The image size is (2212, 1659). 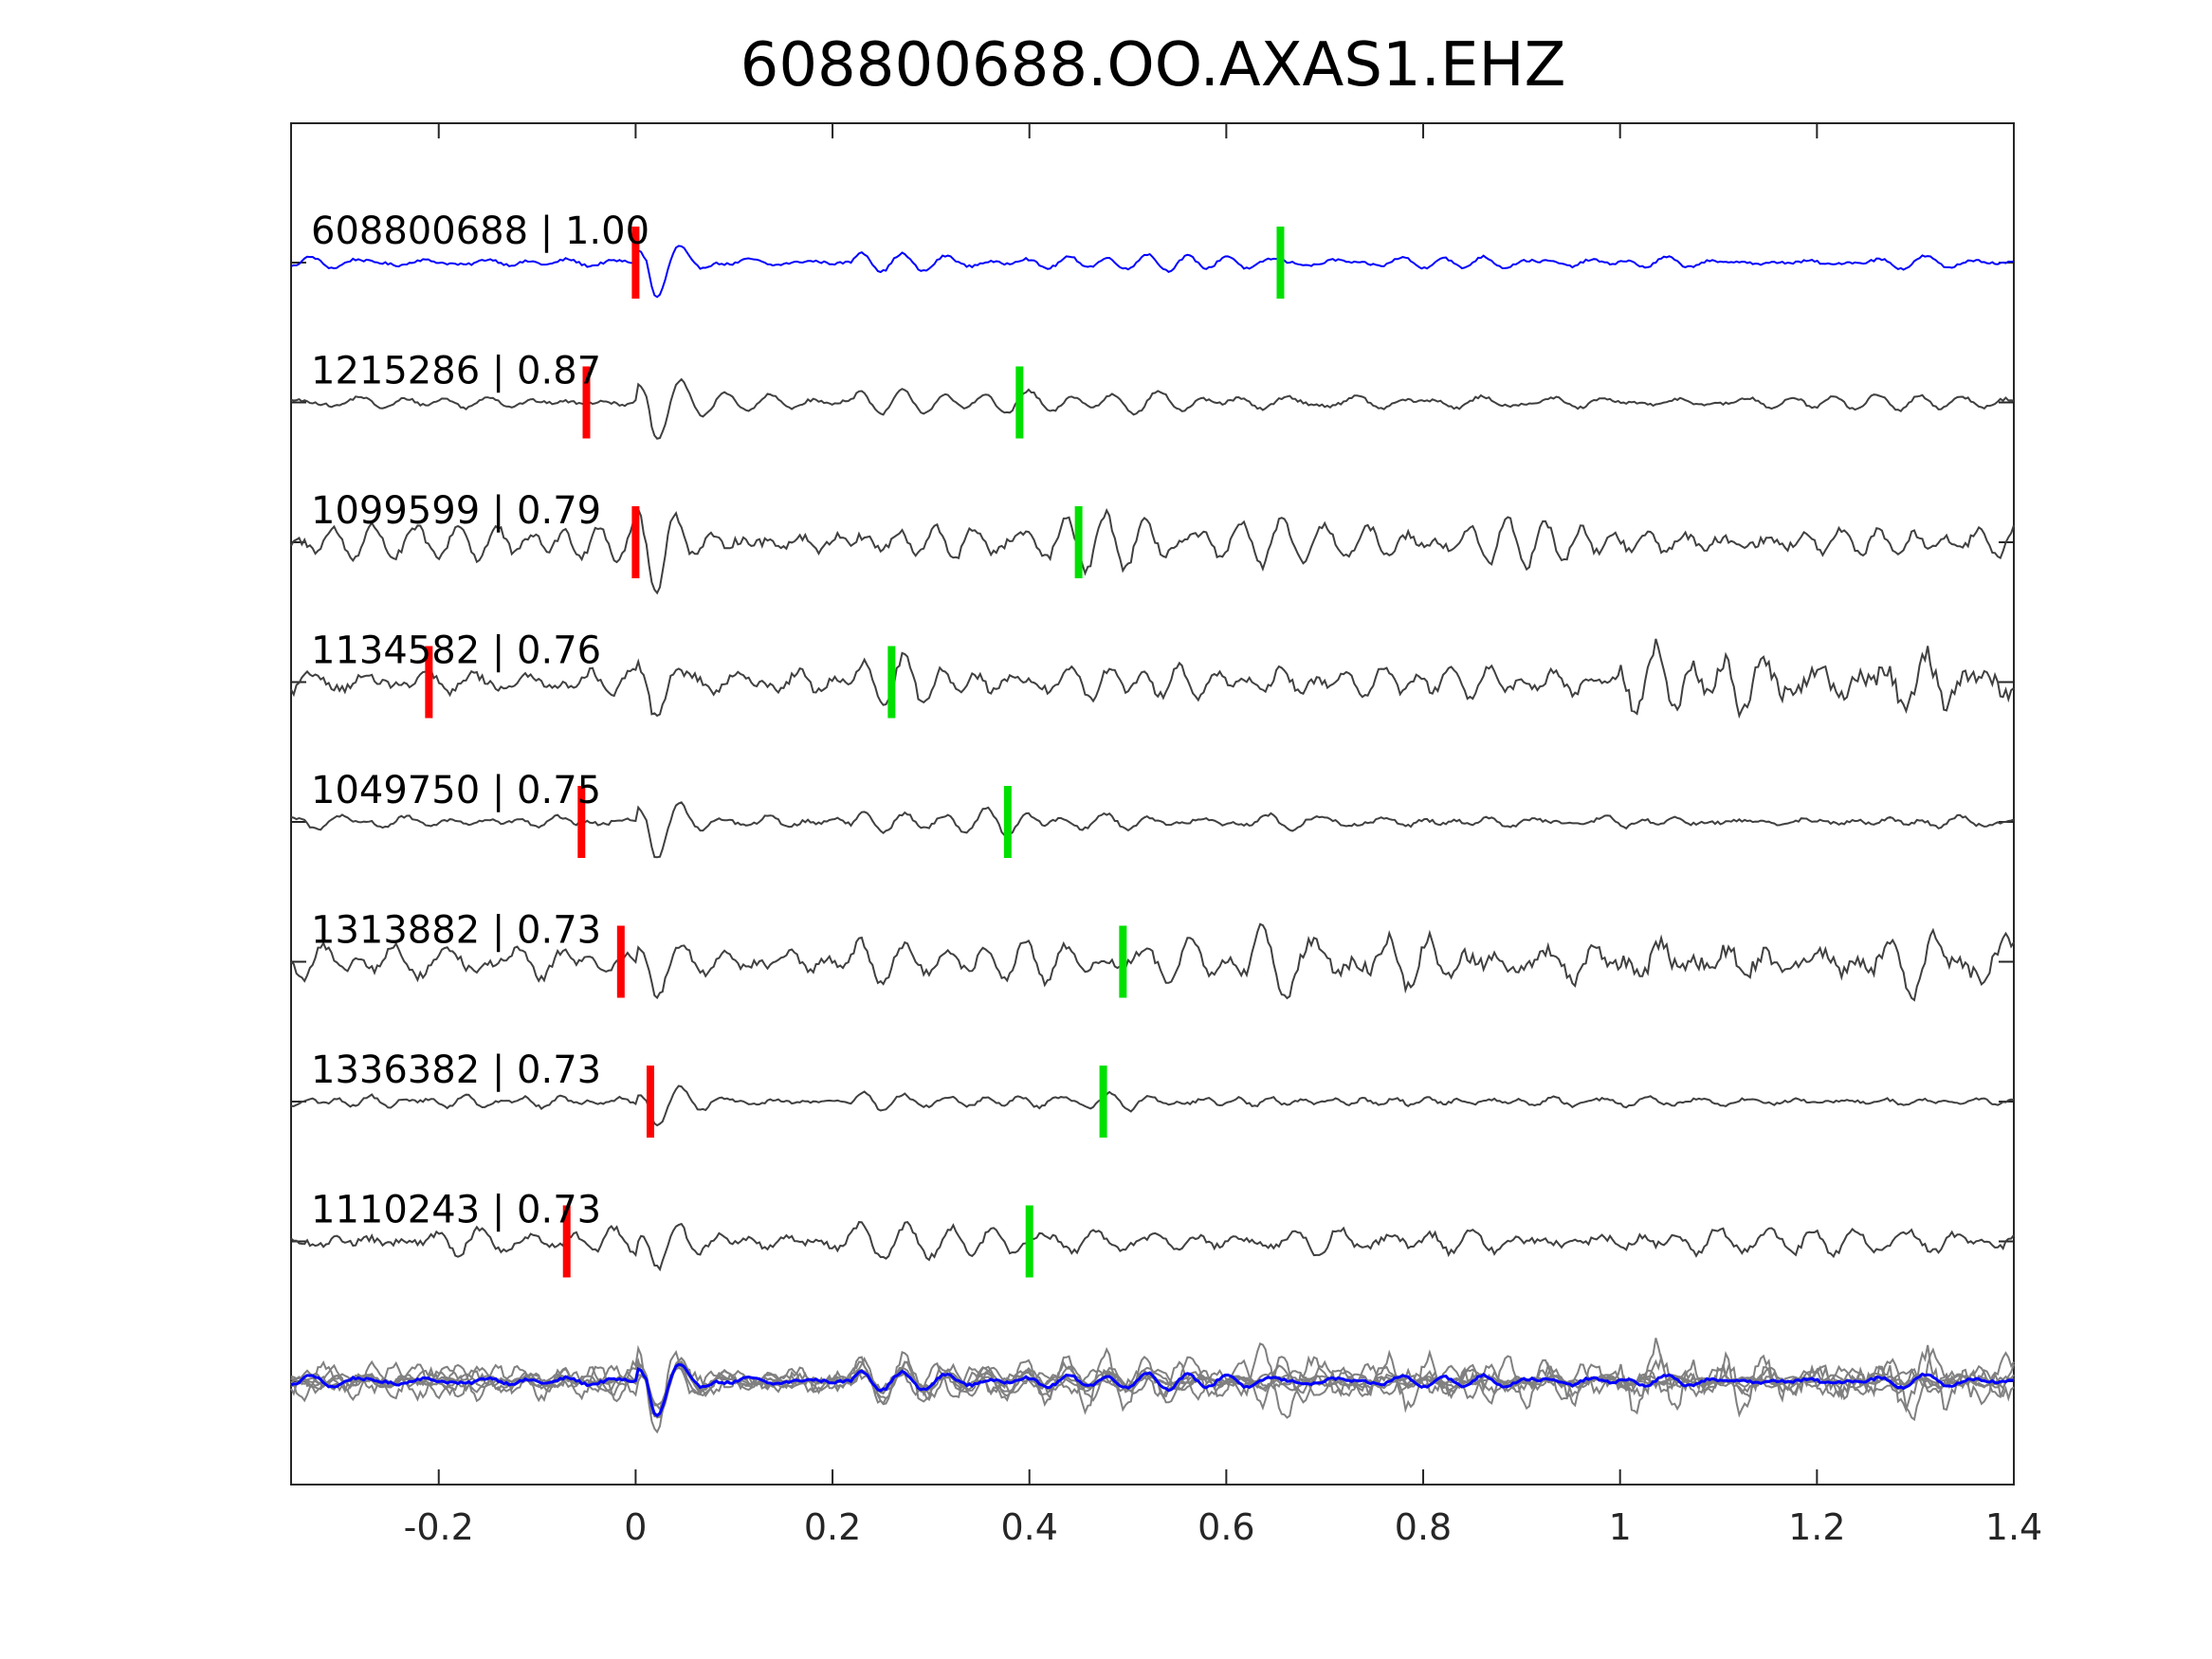 I want to click on x-tick-label: 1, so click(x=1620, y=1527).